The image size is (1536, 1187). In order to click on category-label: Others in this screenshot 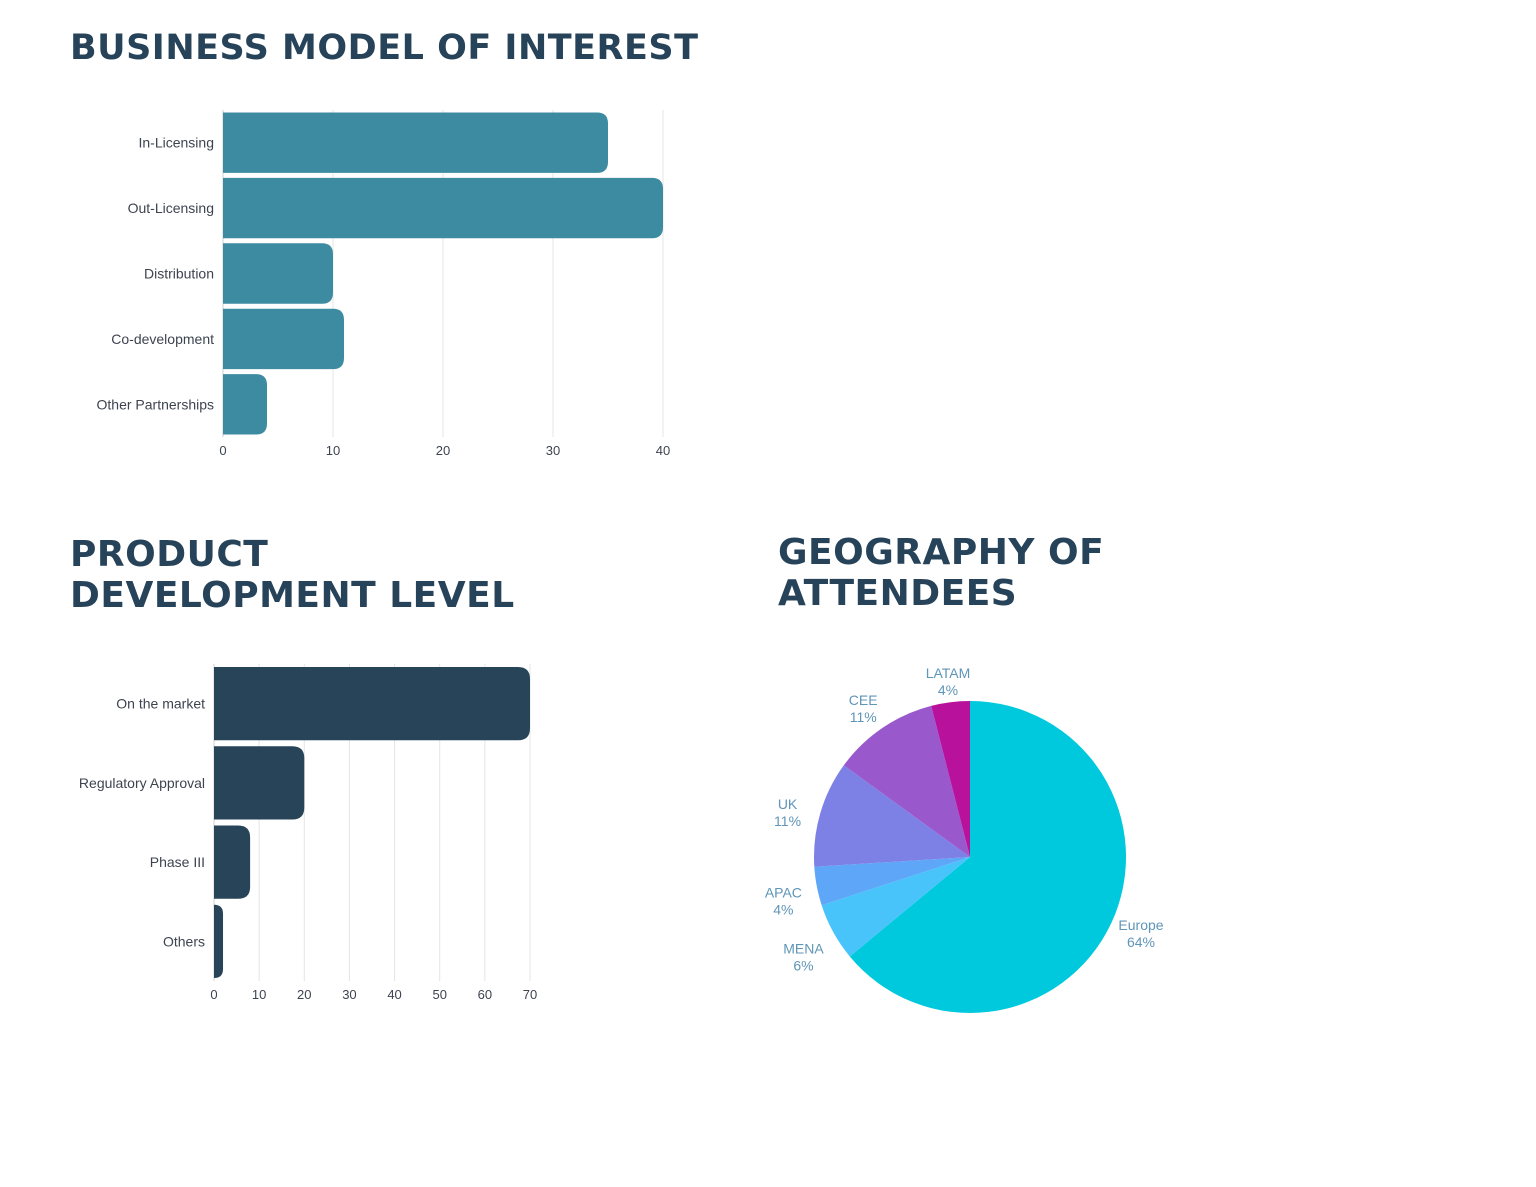, I will do `click(184, 941)`.